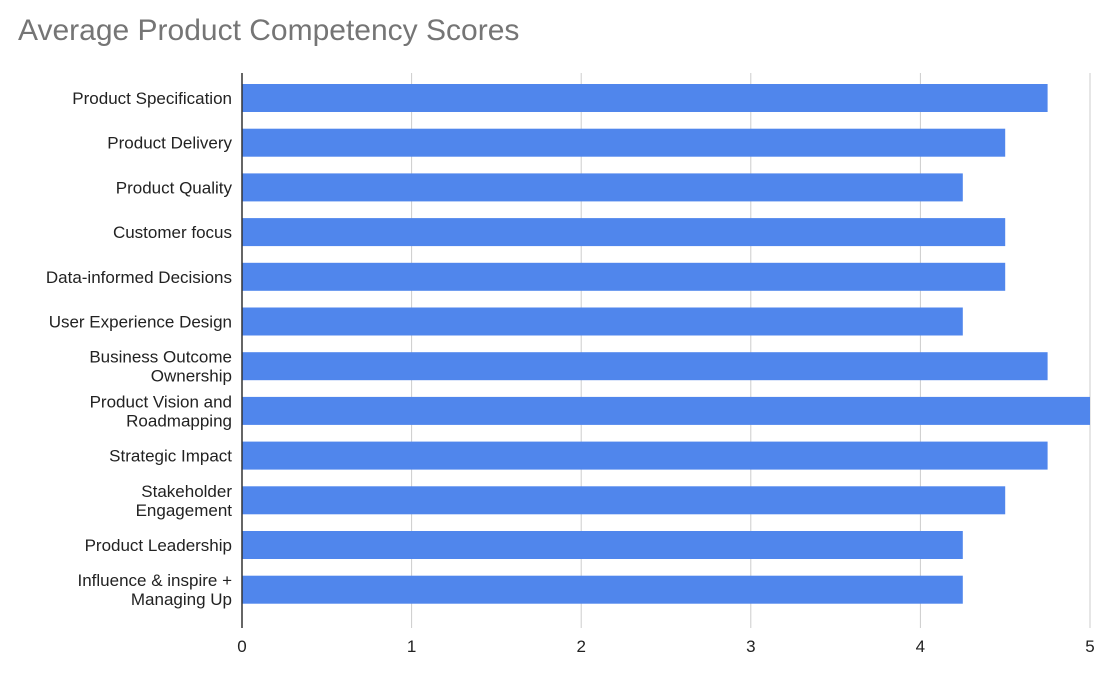 This screenshot has height=678, width=1114. I want to click on category-label: Influence & inspire +, so click(154, 580).